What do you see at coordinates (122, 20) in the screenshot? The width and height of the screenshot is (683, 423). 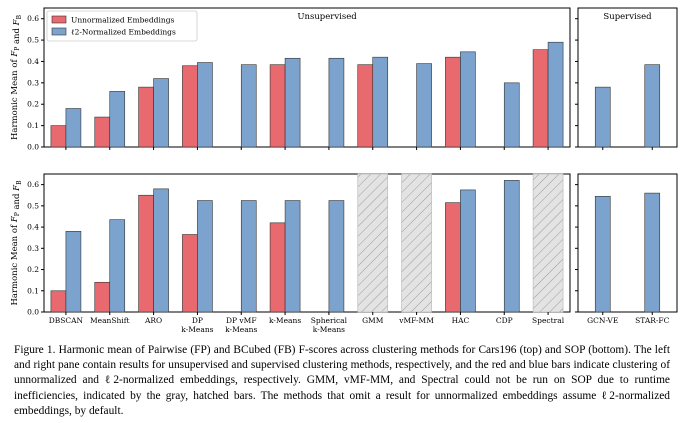 I see `legend-label-0: Unnormalized Embeddings` at bounding box center [122, 20].